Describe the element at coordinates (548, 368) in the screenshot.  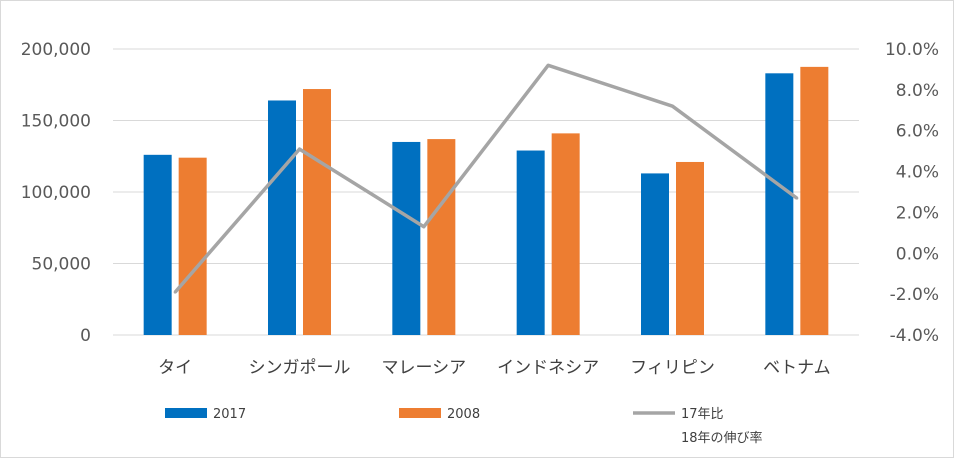
I see `category-label: インドネシア` at that location.